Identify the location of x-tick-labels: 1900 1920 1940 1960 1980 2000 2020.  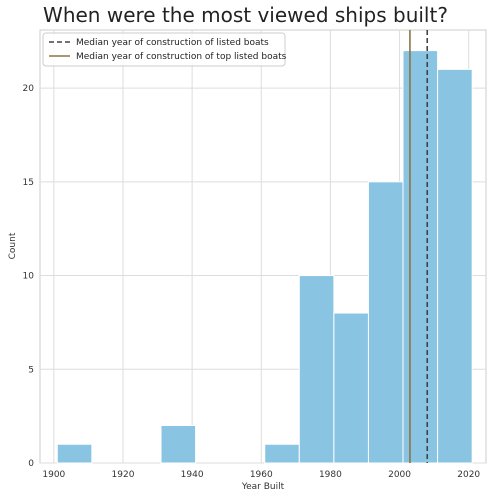
(261, 475).